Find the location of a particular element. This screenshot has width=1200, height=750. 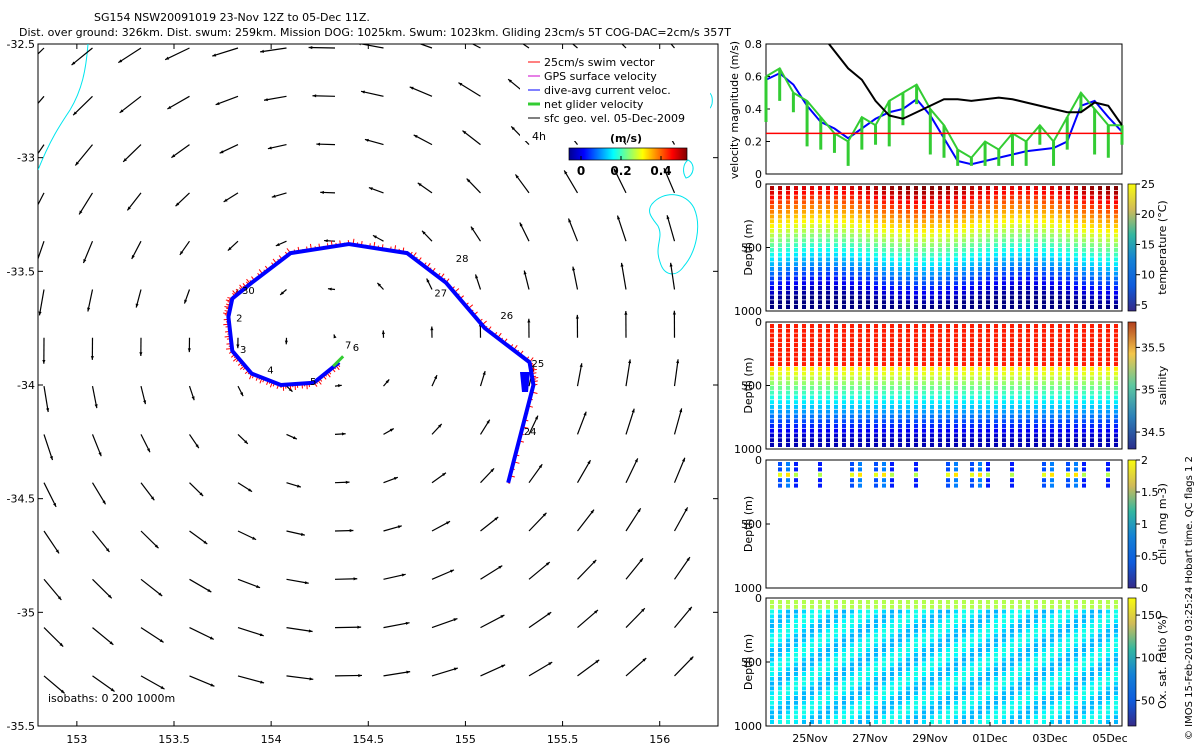

current-fan is located at coordinates (525, 382).